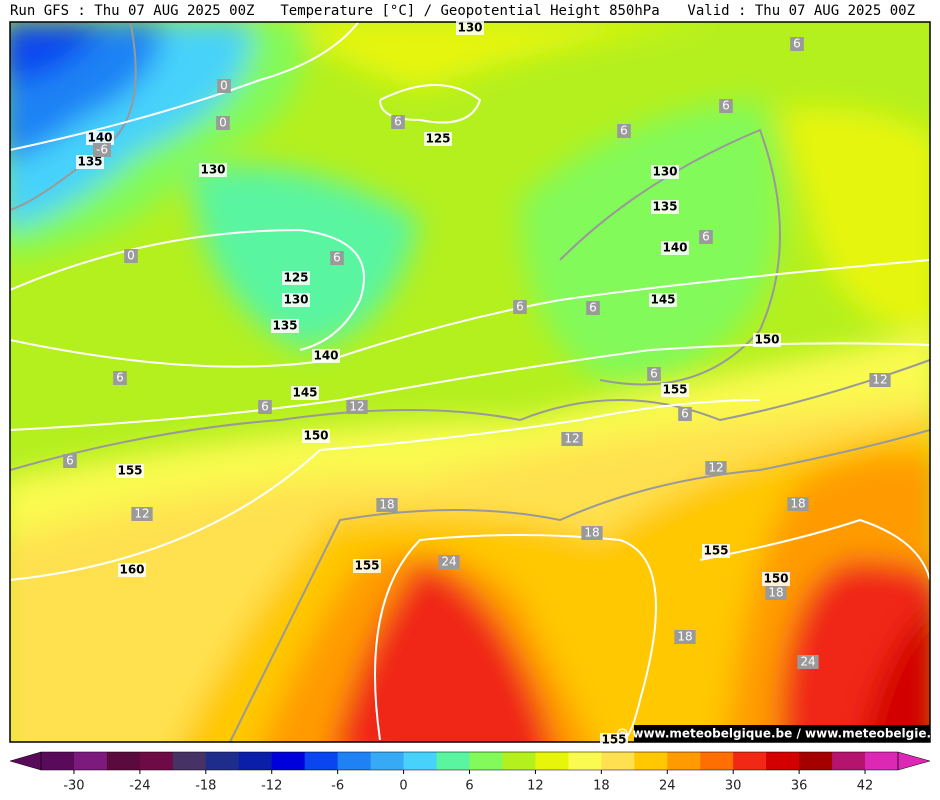  I want to click on colorbar-tick-label: -12, so click(271, 786).